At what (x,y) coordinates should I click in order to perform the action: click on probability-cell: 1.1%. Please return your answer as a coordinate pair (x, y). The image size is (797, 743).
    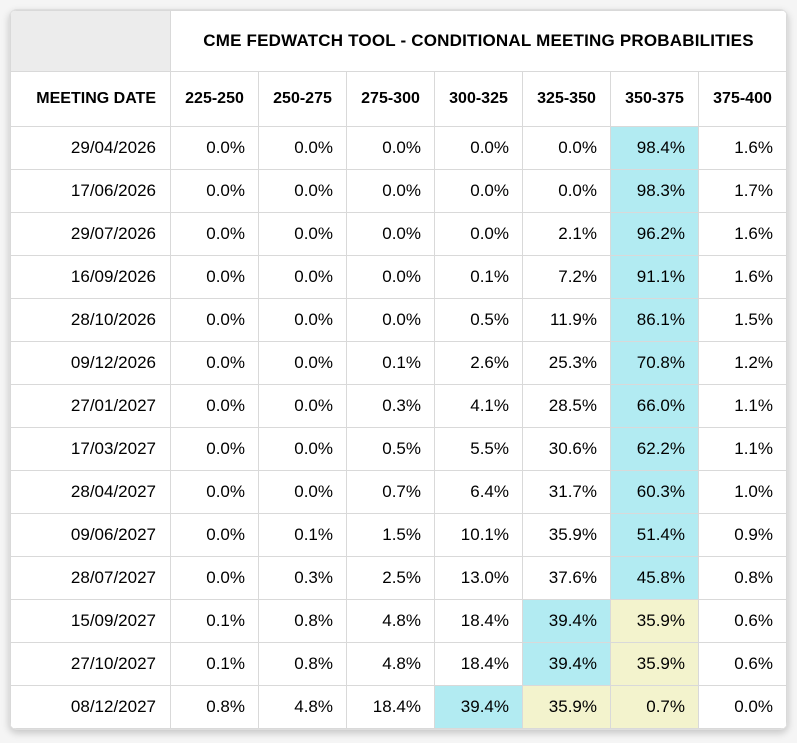
    Looking at the image, I should click on (742, 406).